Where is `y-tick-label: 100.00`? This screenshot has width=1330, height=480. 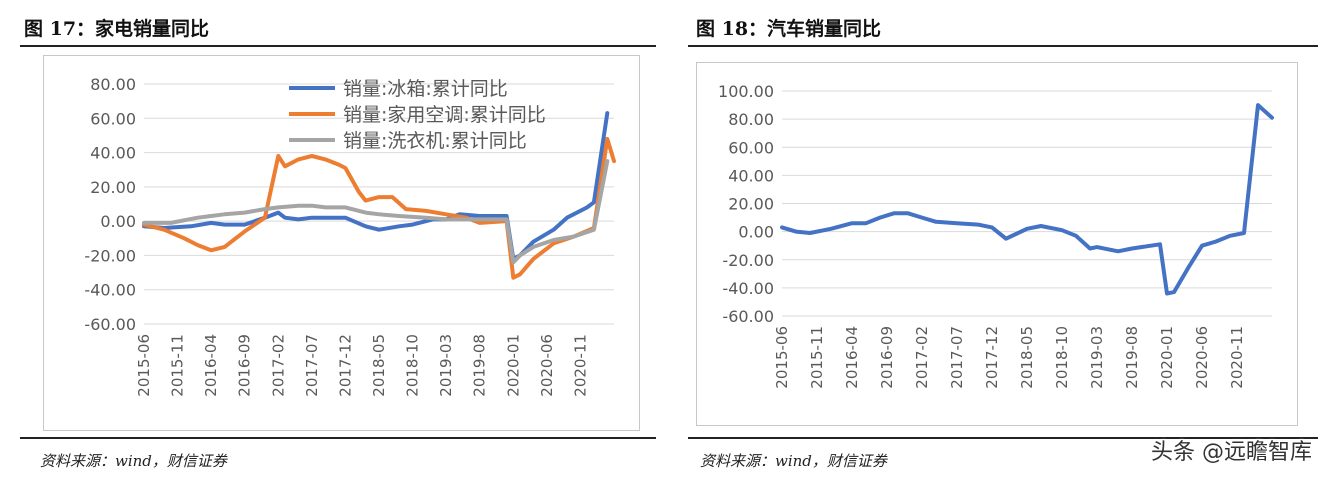
y-tick-label: 100.00 is located at coordinates (746, 91).